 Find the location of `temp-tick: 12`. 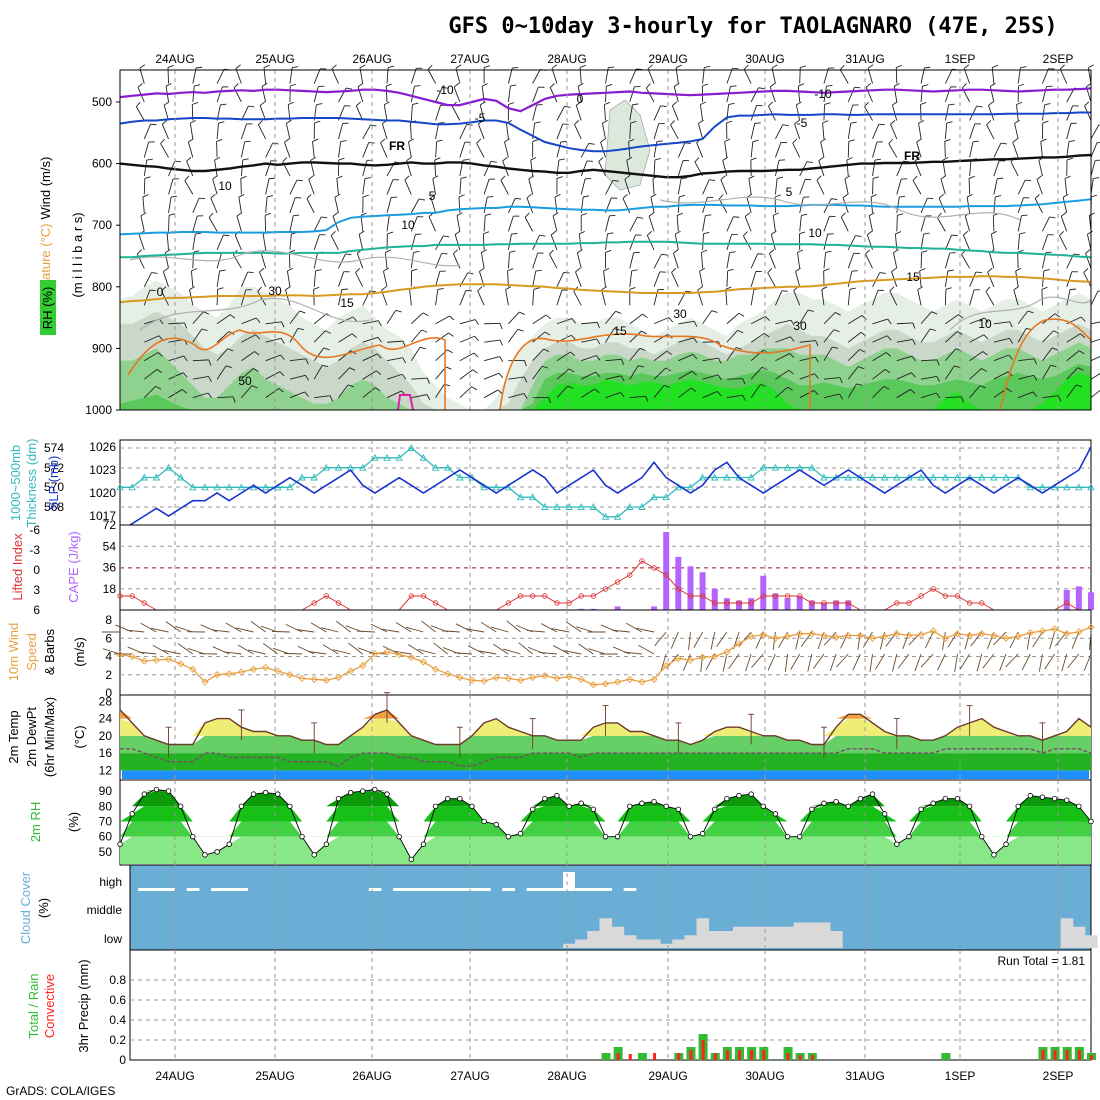

temp-tick: 12 is located at coordinates (106, 770).